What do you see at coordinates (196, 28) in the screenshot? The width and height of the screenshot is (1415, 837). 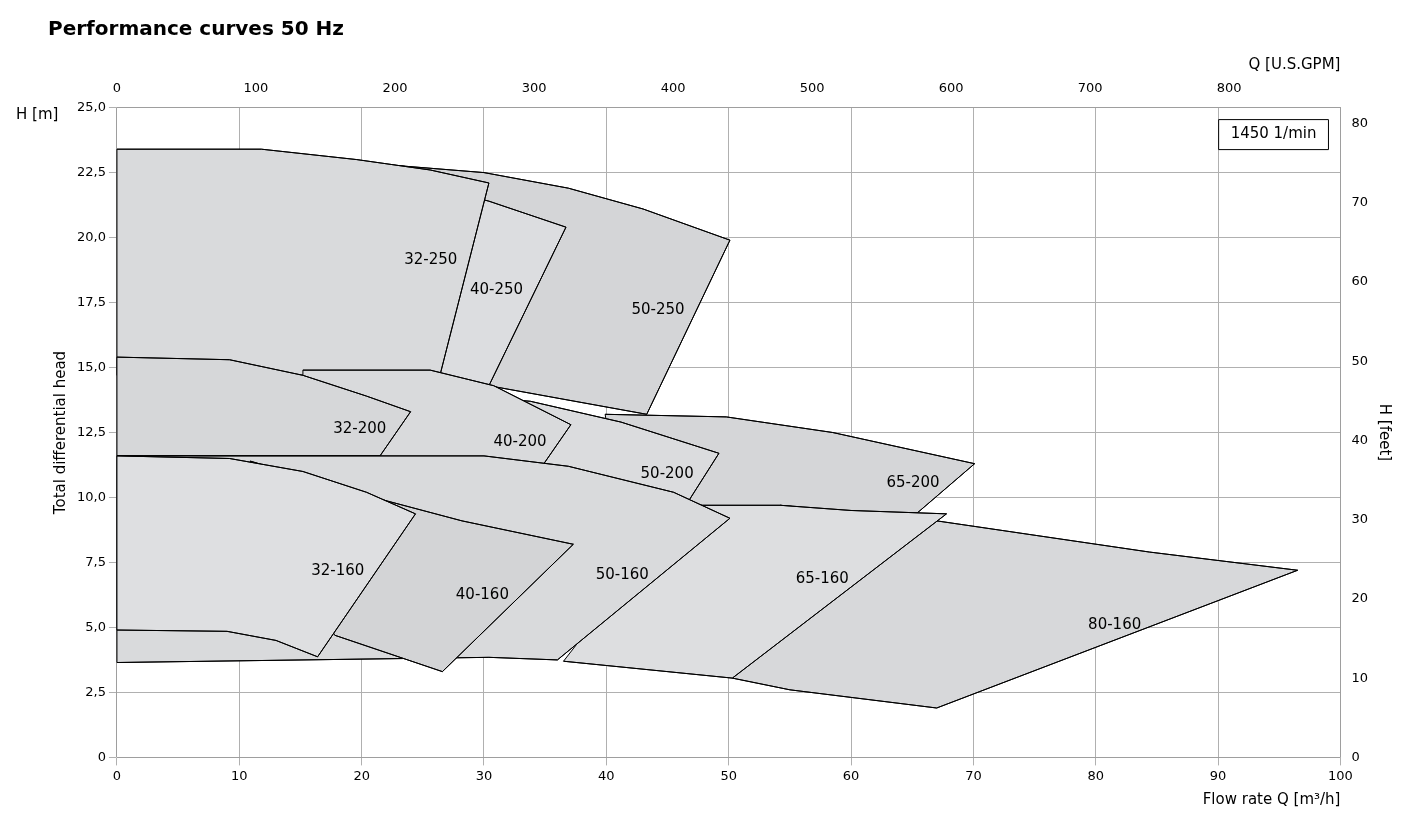 I see `chart-title: Performance curves 50 Hz` at bounding box center [196, 28].